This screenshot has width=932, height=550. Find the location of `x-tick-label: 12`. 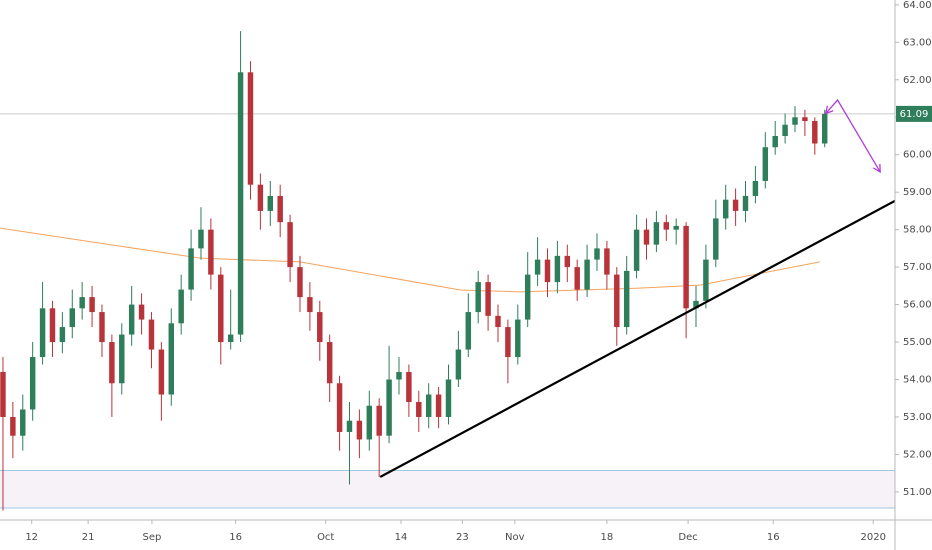

x-tick-label: 12 is located at coordinates (31, 537).